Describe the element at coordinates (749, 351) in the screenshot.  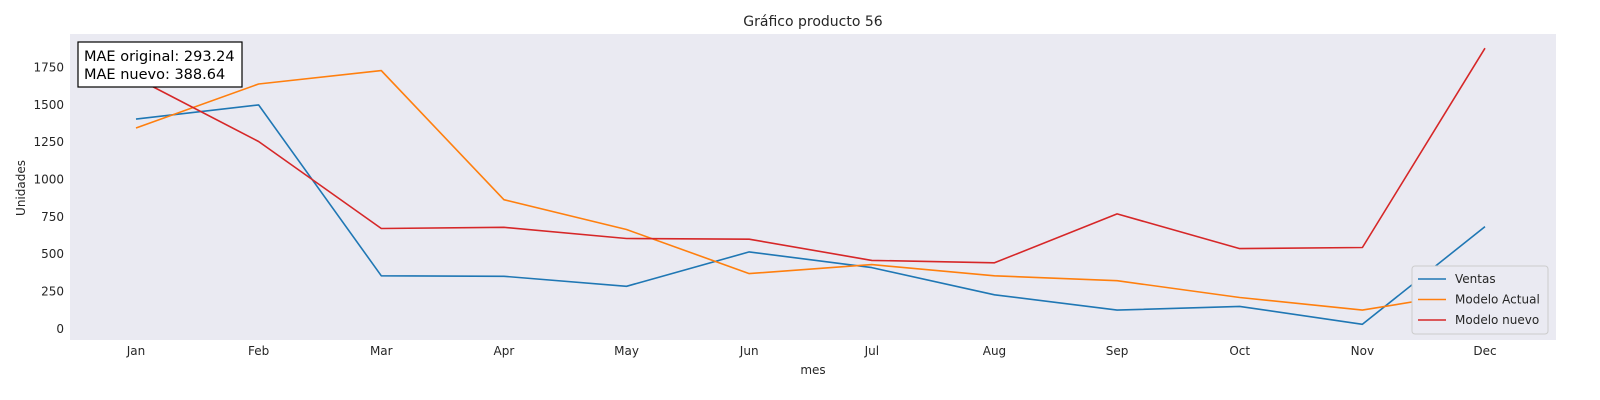
I see `x-tick-label: Jun` at that location.